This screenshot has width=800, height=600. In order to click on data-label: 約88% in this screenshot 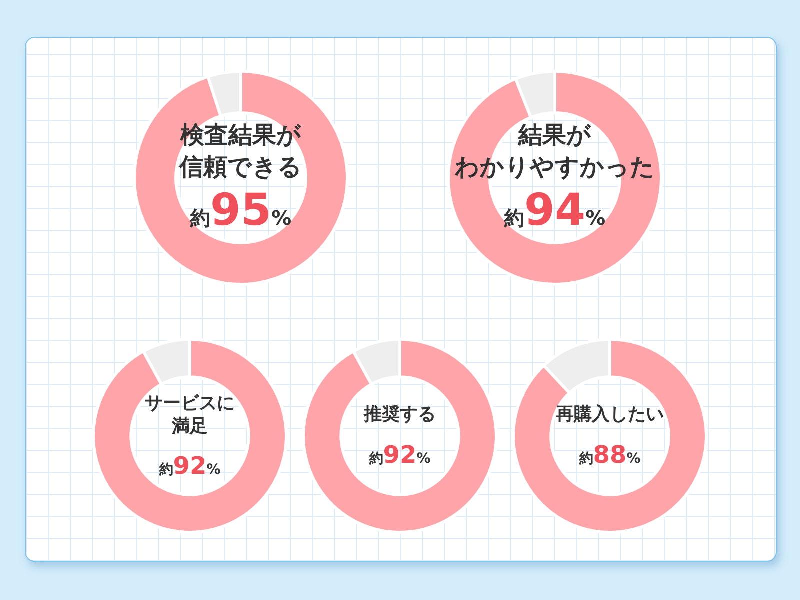, I will do `click(610, 454)`.